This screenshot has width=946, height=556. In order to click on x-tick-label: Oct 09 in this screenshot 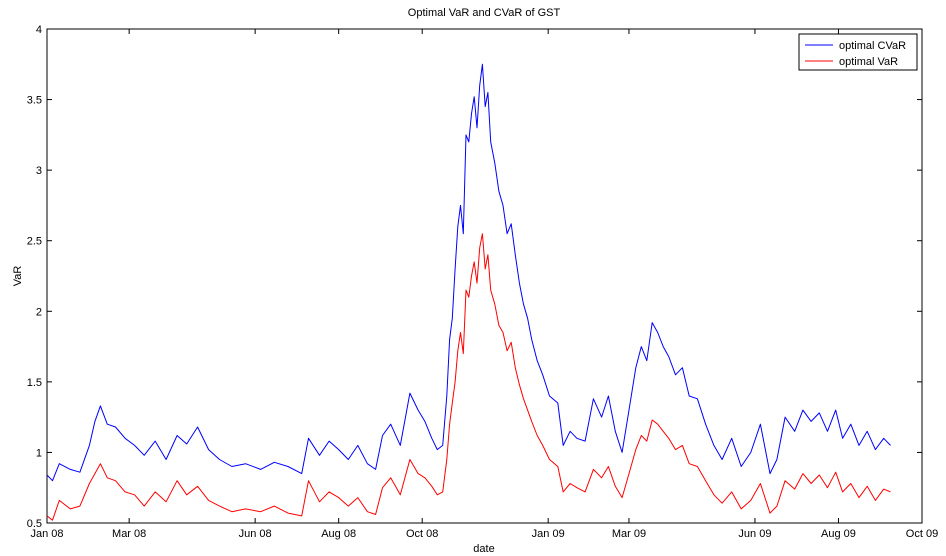, I will do `click(922, 534)`.